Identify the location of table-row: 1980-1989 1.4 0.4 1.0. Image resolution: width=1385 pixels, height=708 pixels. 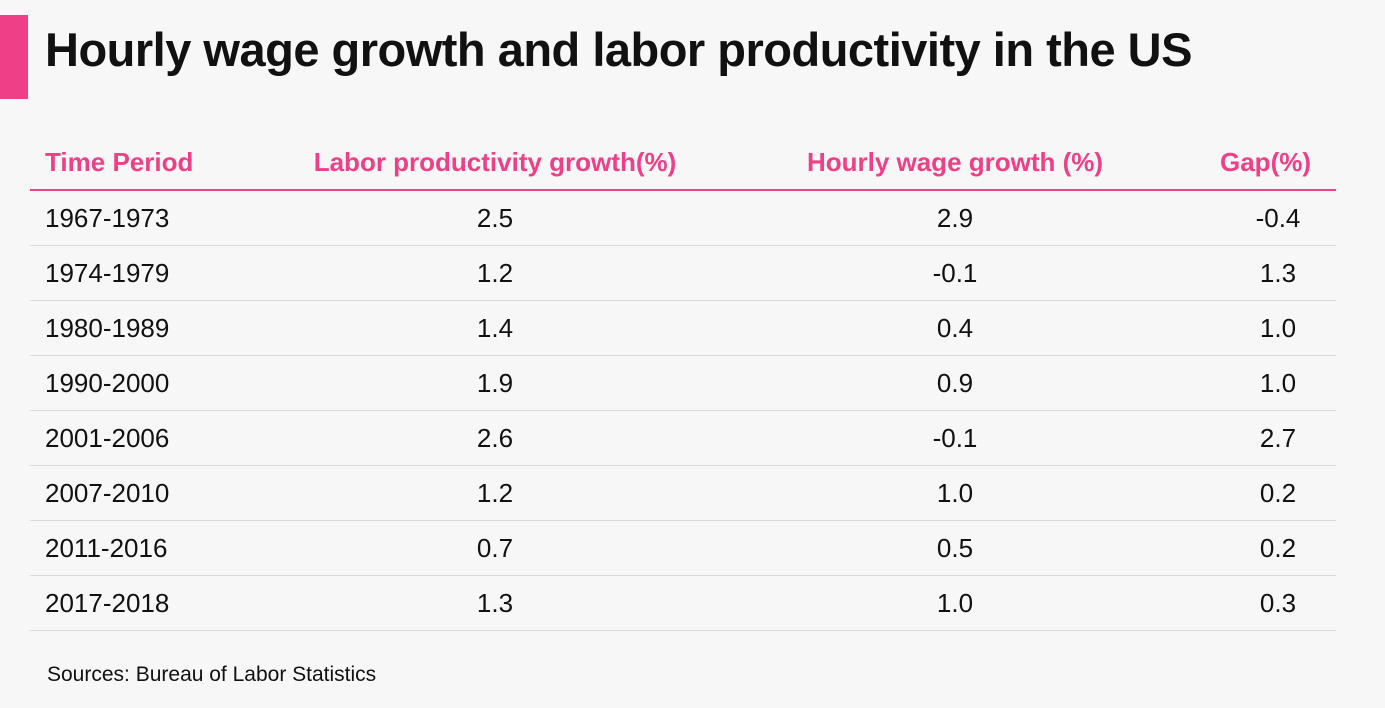
(683, 328).